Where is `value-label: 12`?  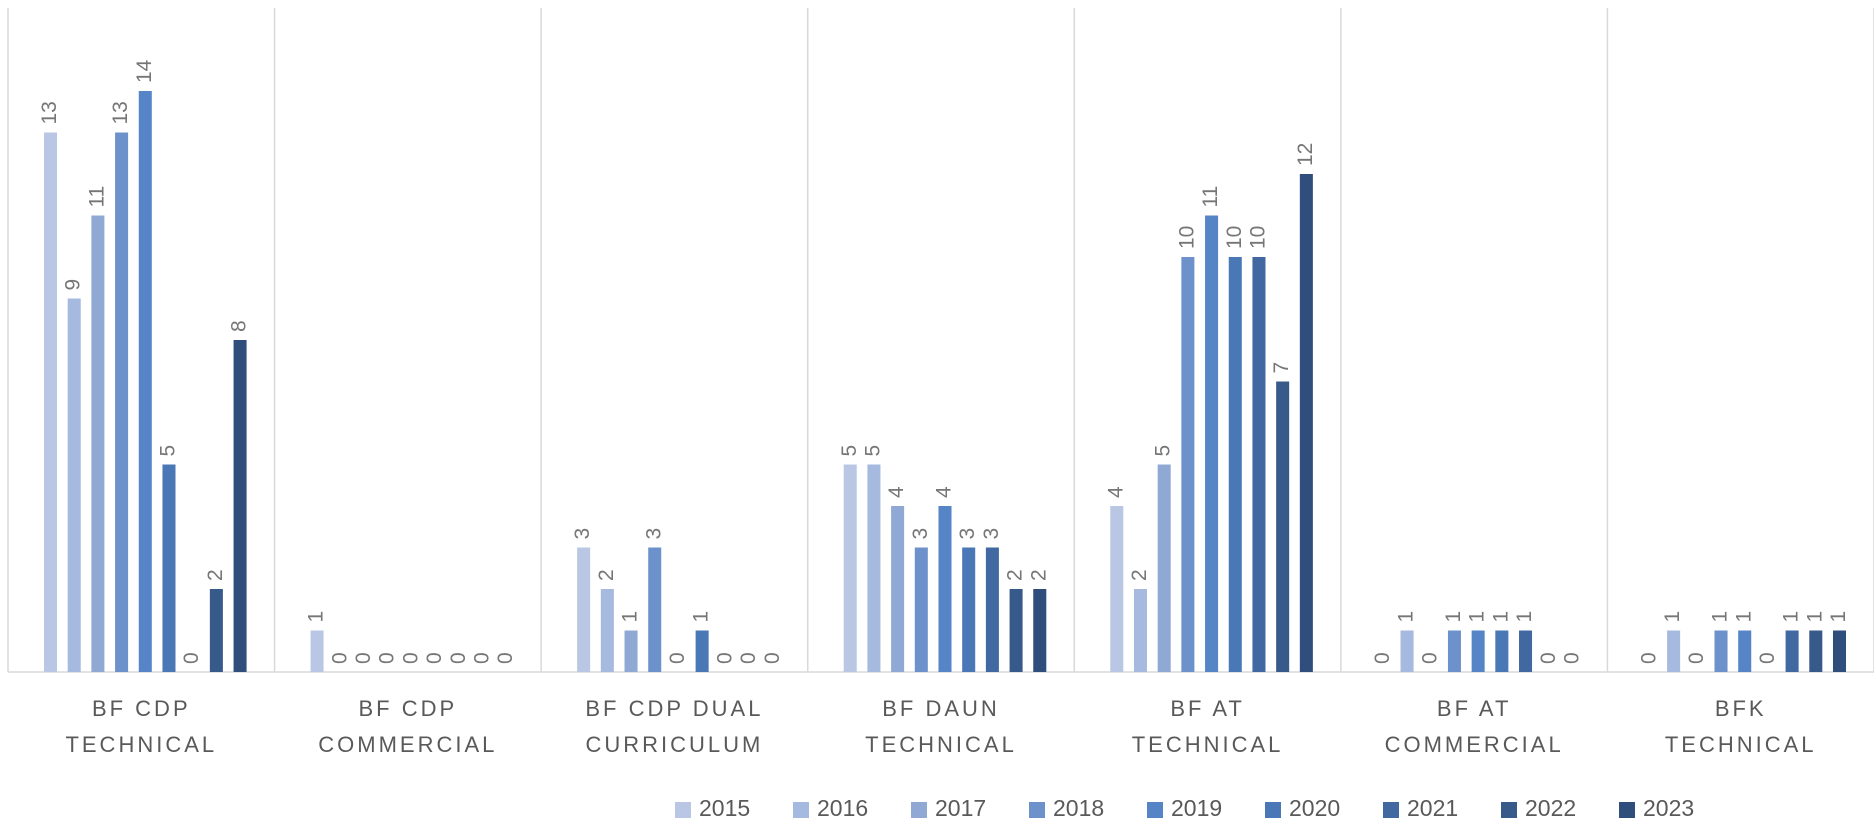 value-label: 12 is located at coordinates (1305, 154).